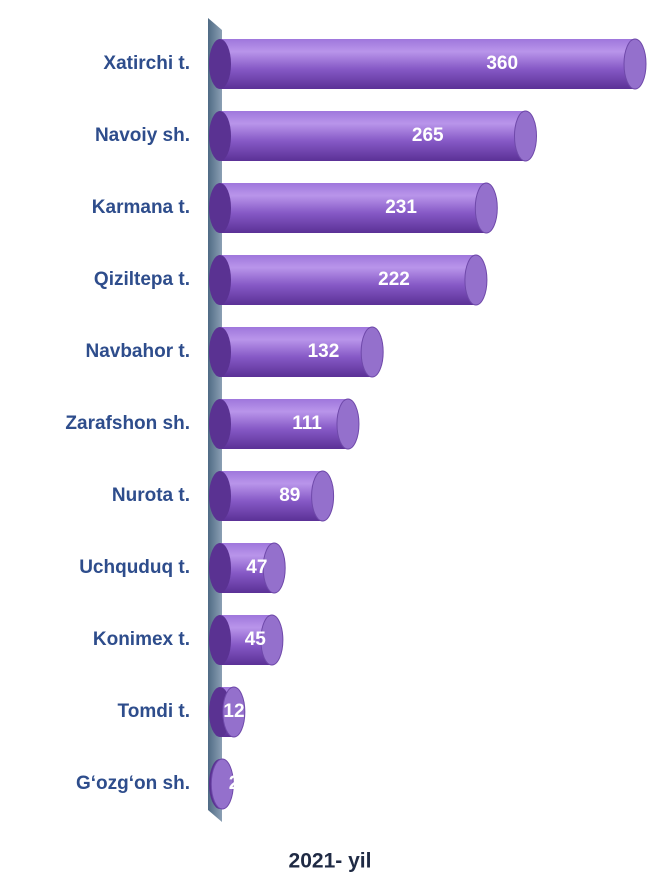 This screenshot has width=649, height=886. What do you see at coordinates (289, 495) in the screenshot?
I see `value-label: 89` at bounding box center [289, 495].